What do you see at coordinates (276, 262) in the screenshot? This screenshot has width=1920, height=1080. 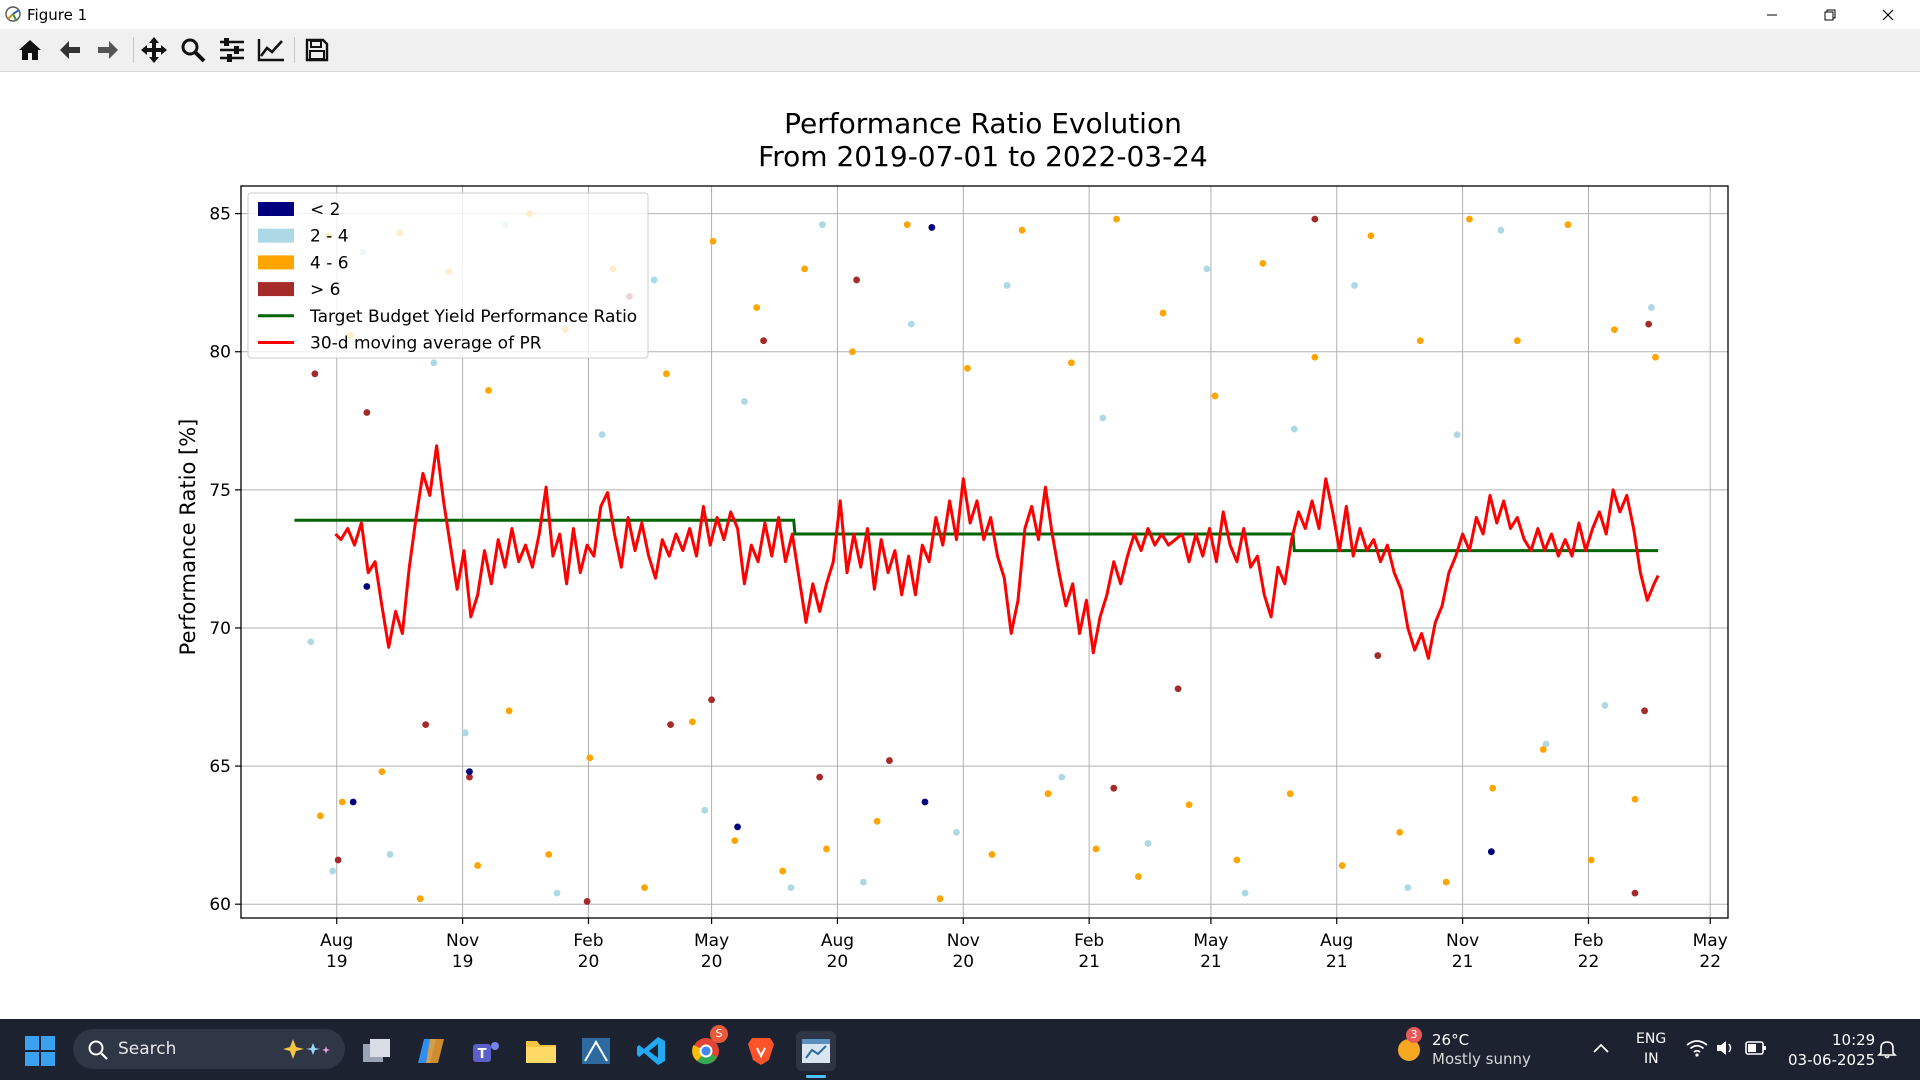 I see `legend-swatch` at bounding box center [276, 262].